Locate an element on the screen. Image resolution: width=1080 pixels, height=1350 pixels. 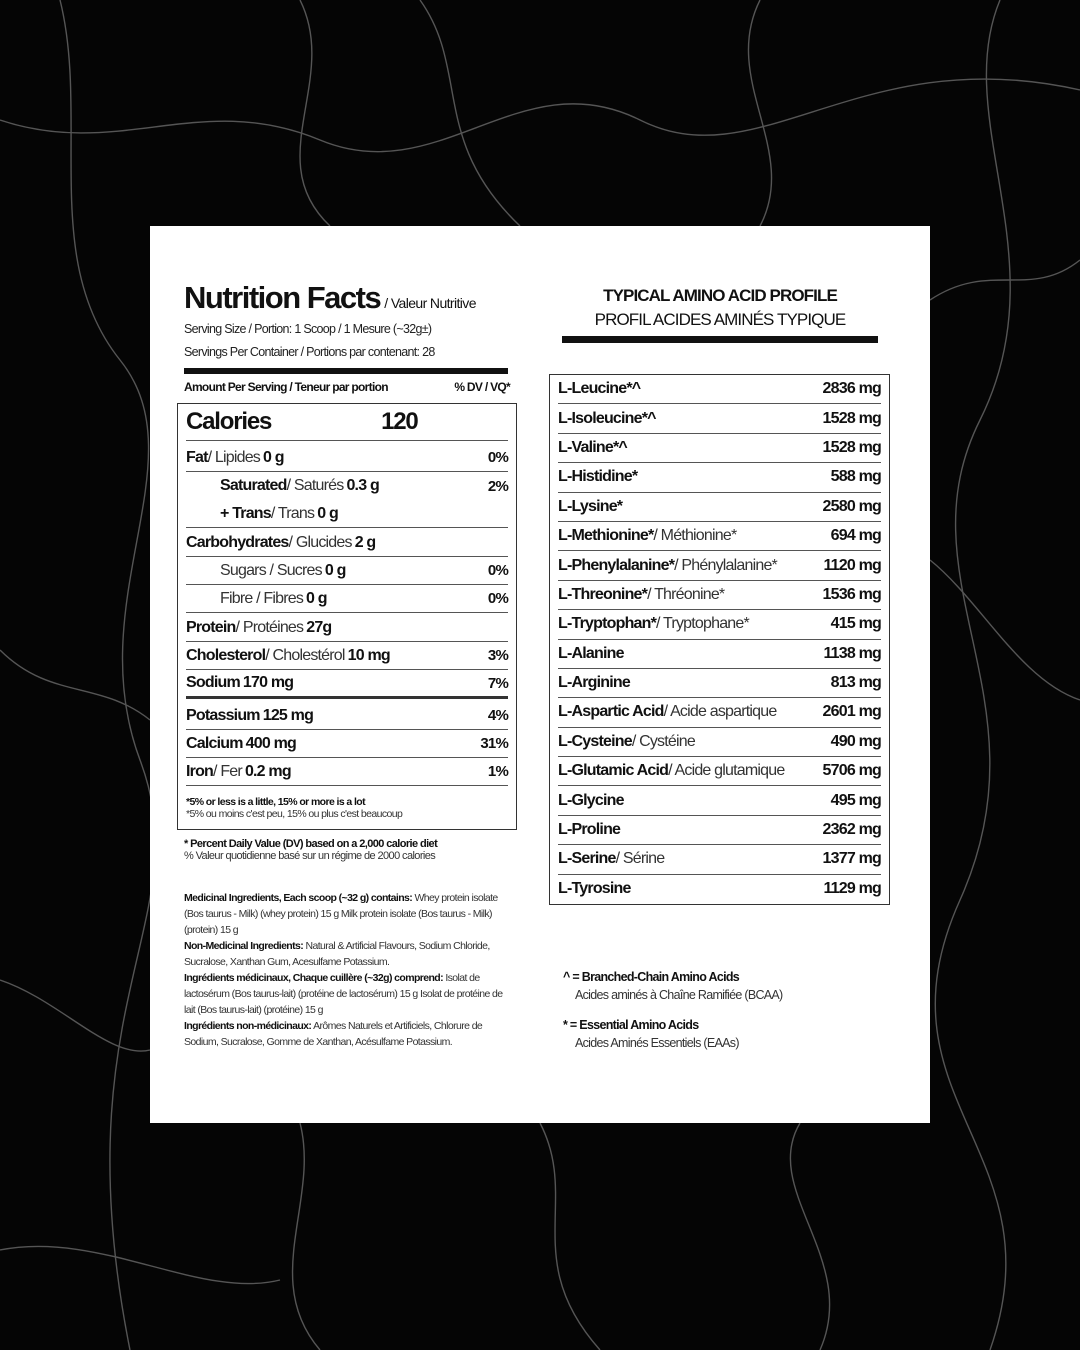
nutrient-name-fr: Fibre / Fibres is located at coordinates (262, 598).